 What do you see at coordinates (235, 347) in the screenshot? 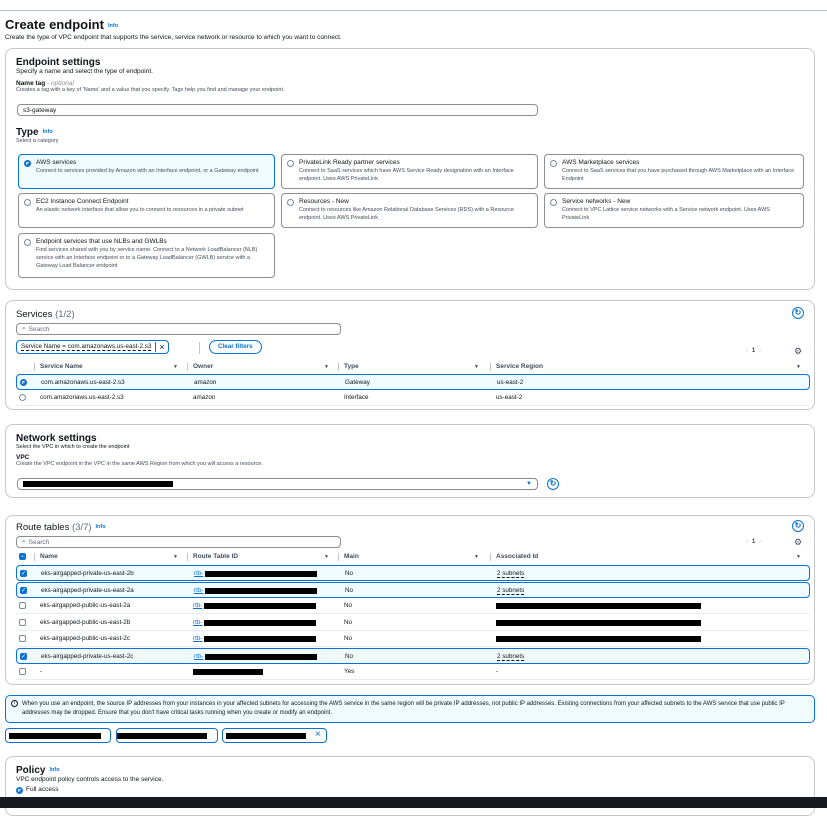
I see `clear-filters-button: Clear filters` at bounding box center [235, 347].